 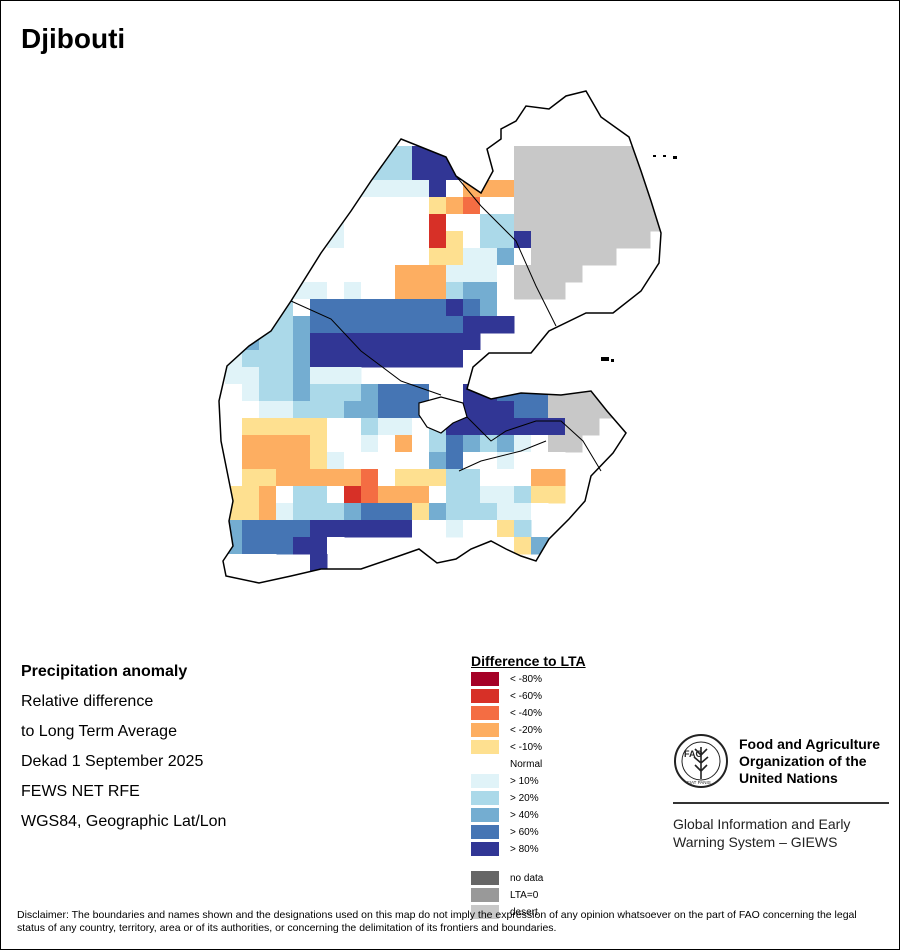 I want to click on legend-label: > 10%, so click(x=524, y=781).